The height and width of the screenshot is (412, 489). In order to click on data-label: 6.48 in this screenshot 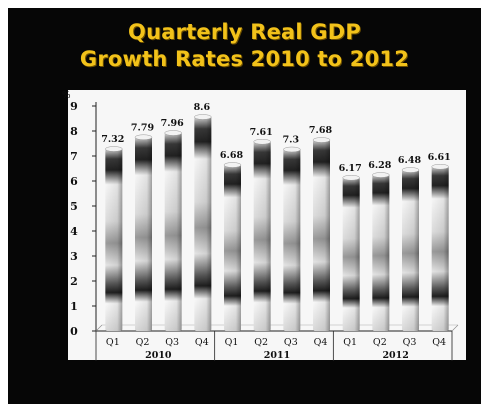, I will do `click(410, 160)`.